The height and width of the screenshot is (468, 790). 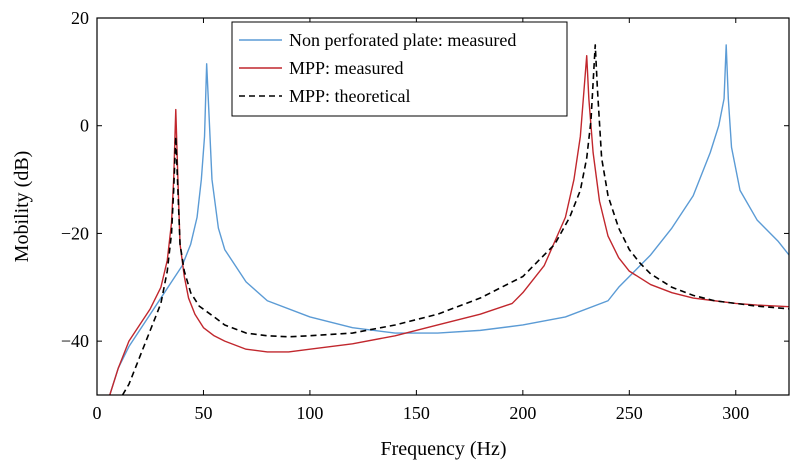 What do you see at coordinates (203, 413) in the screenshot?
I see `x-tick-label: 50` at bounding box center [203, 413].